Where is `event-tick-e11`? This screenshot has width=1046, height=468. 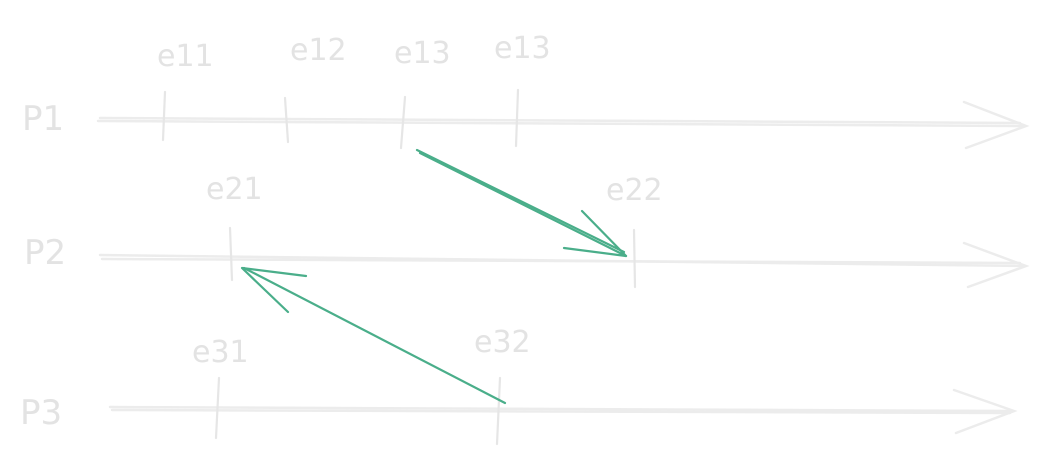
event-tick-e11 is located at coordinates (164, 116).